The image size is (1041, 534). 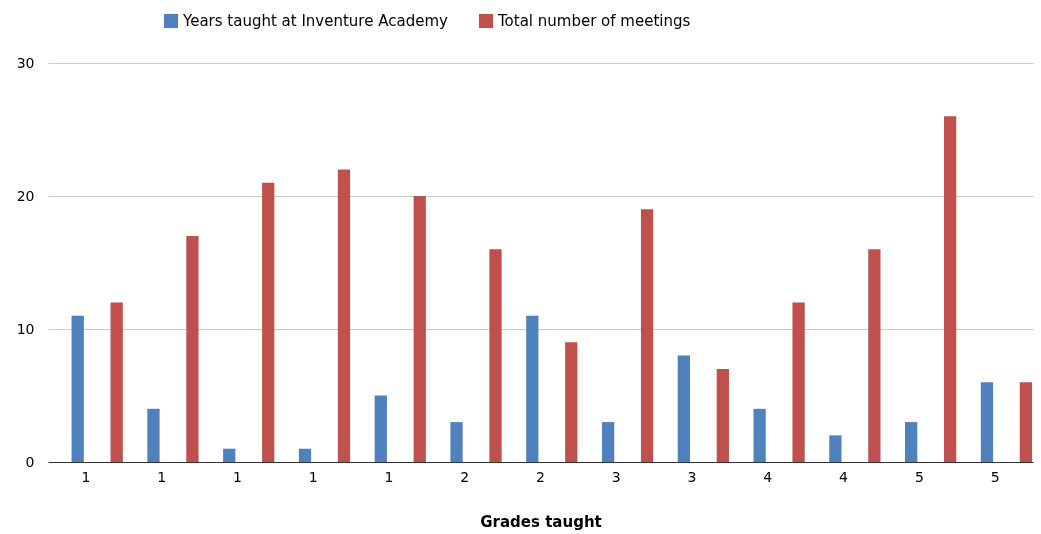 What do you see at coordinates (30, 461) in the screenshot?
I see `y-tick-label: 0` at bounding box center [30, 461].